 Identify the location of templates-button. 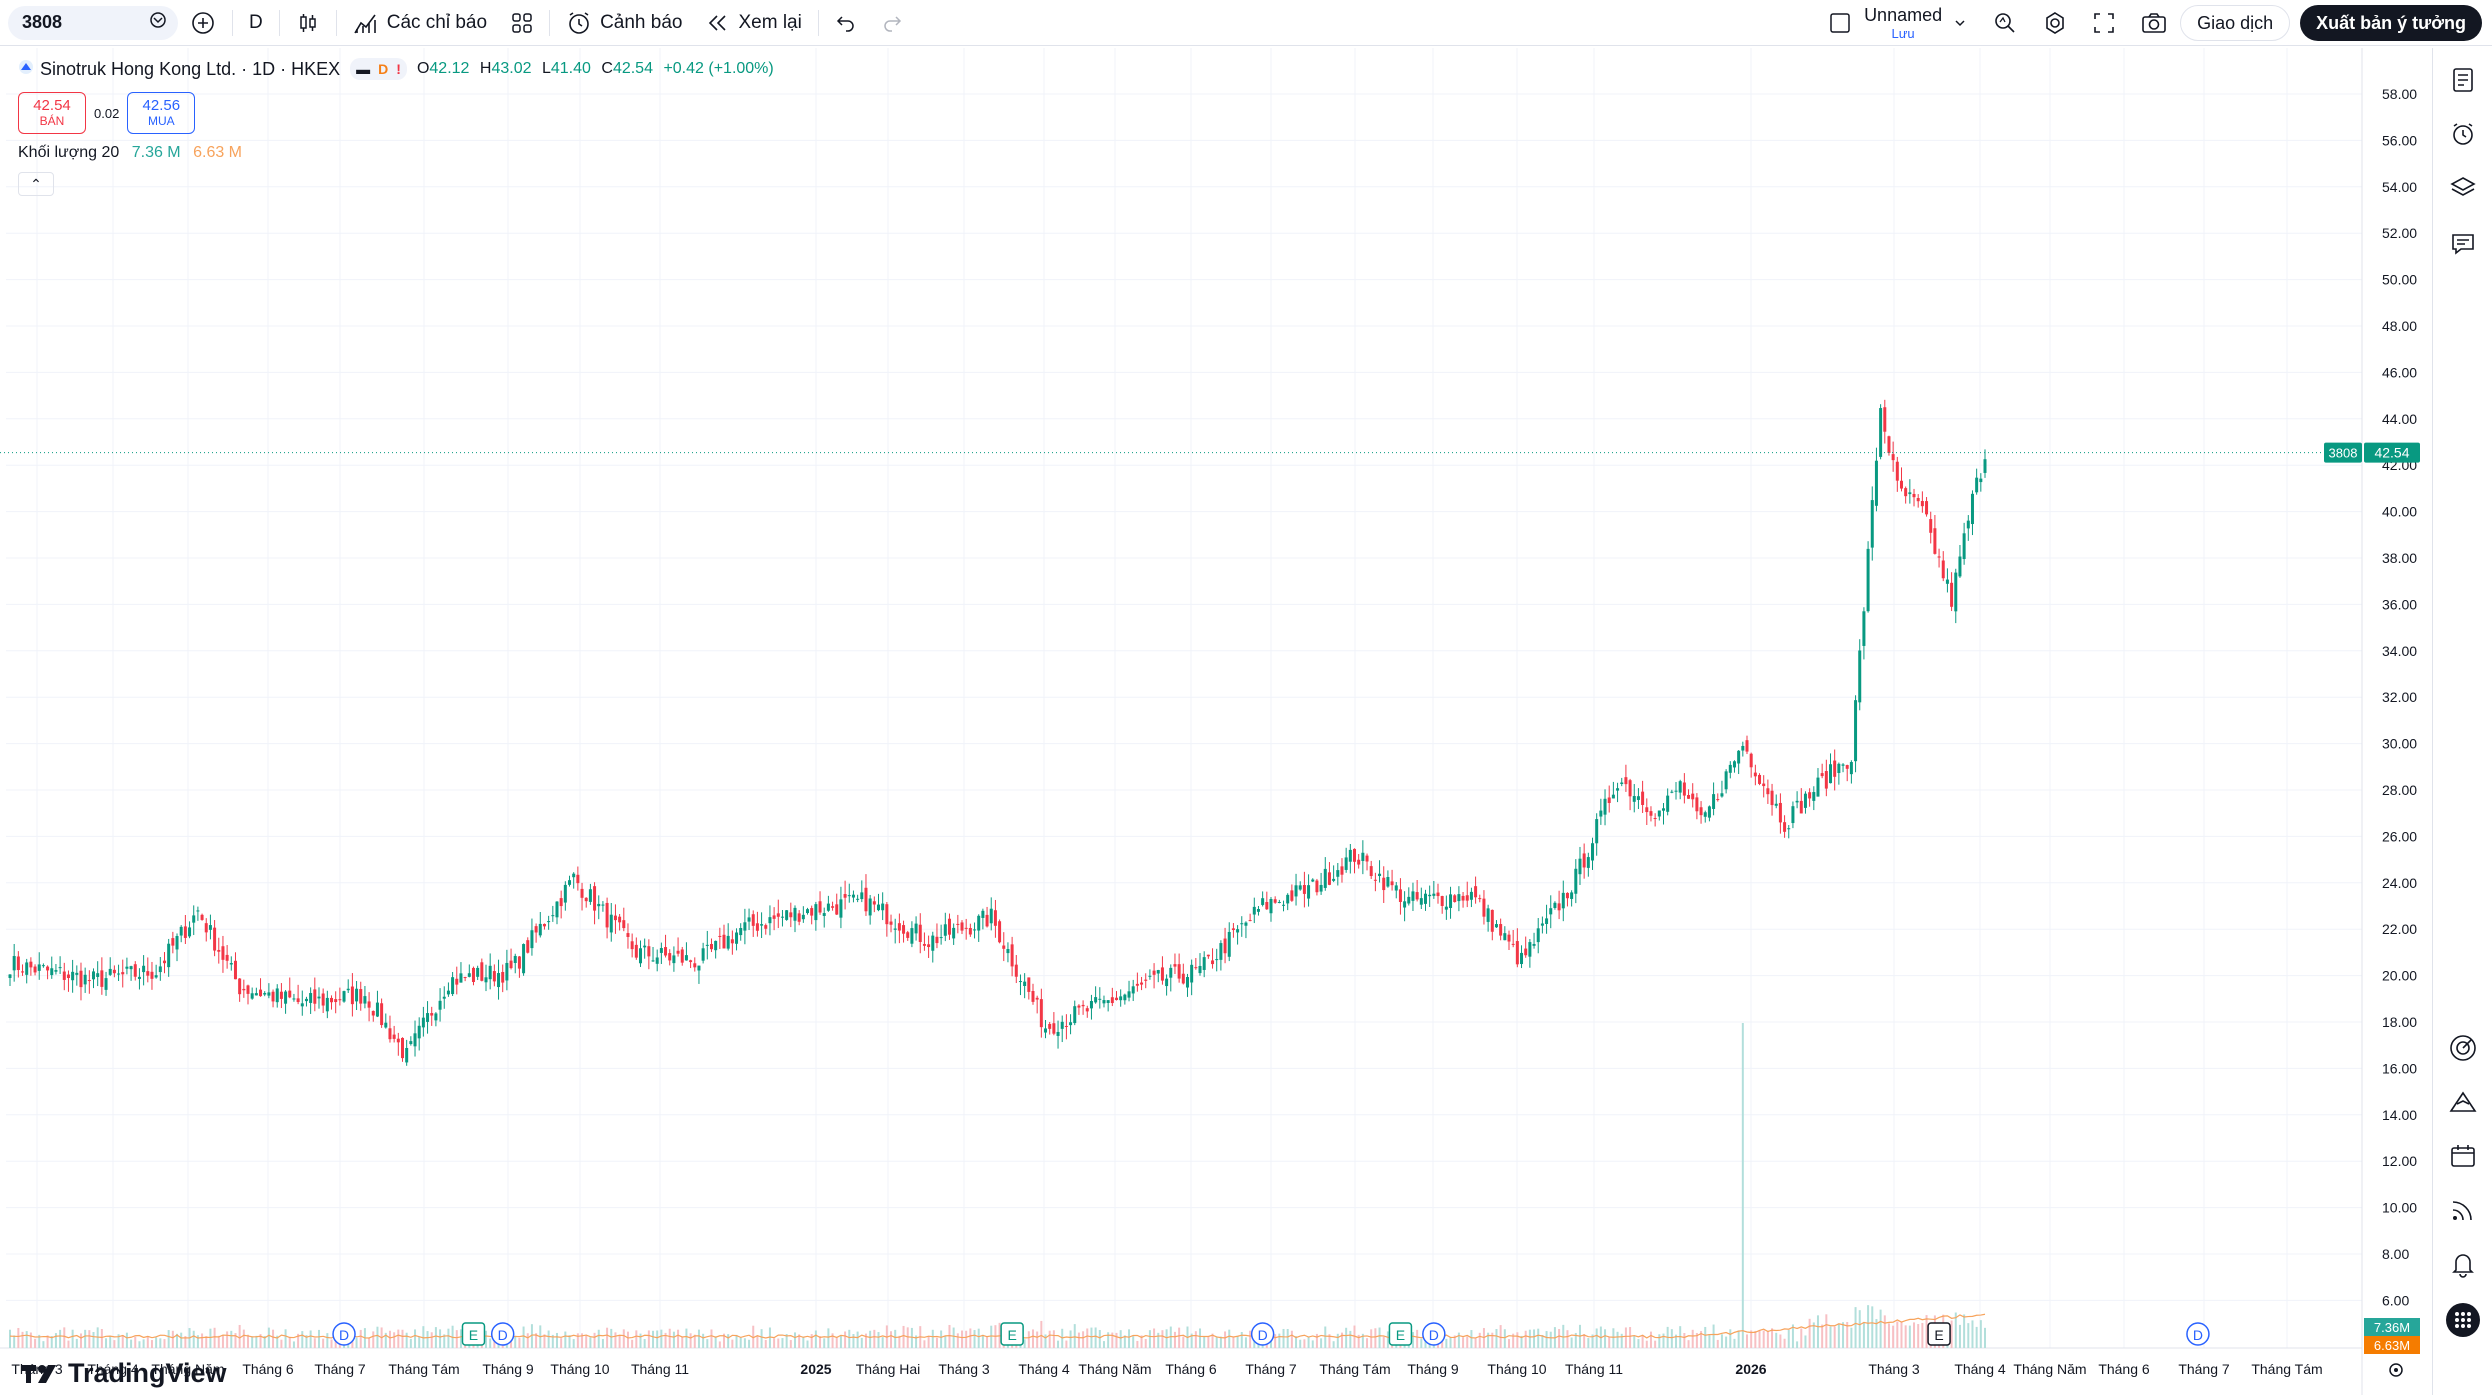
(522, 23).